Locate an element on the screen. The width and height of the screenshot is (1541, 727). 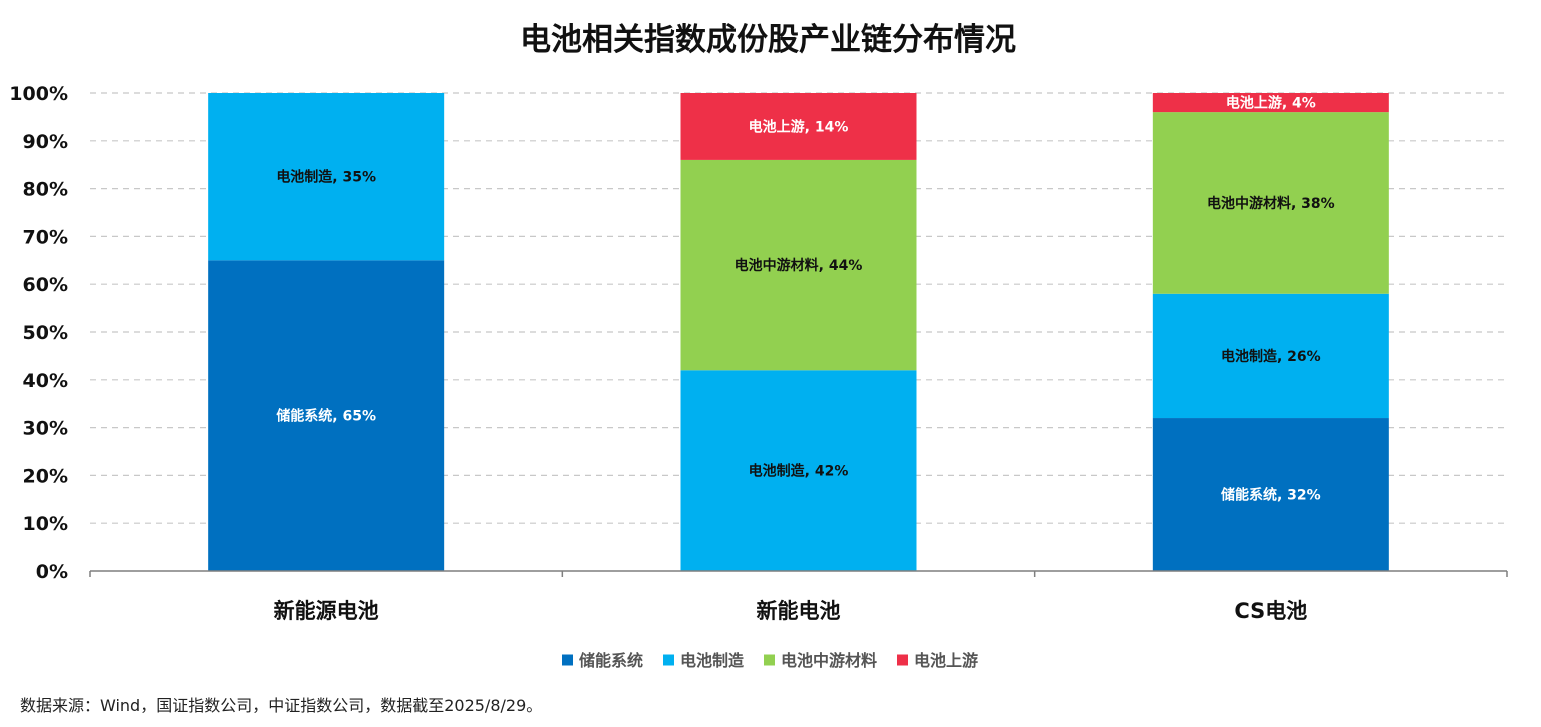
data-label: 储能系统, 65% is located at coordinates (325, 416).